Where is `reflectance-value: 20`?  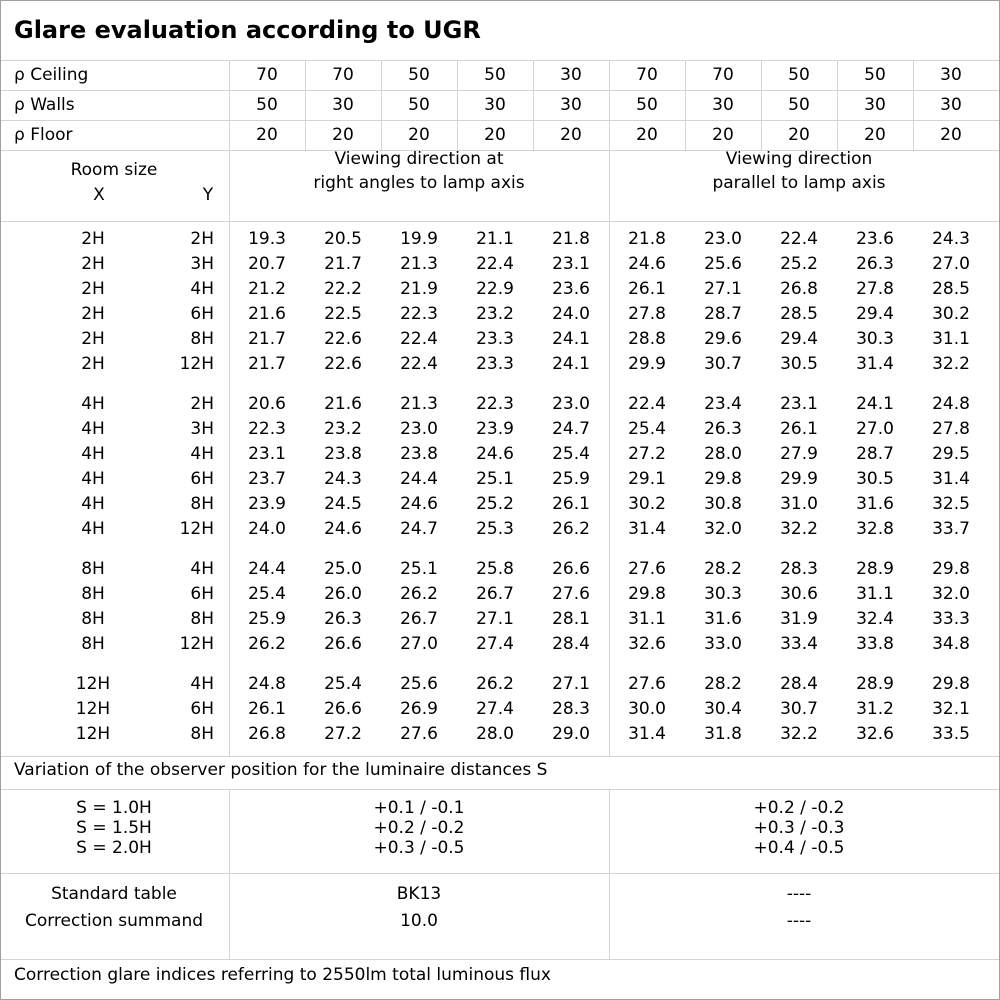
reflectance-value: 20 is located at coordinates (343, 135).